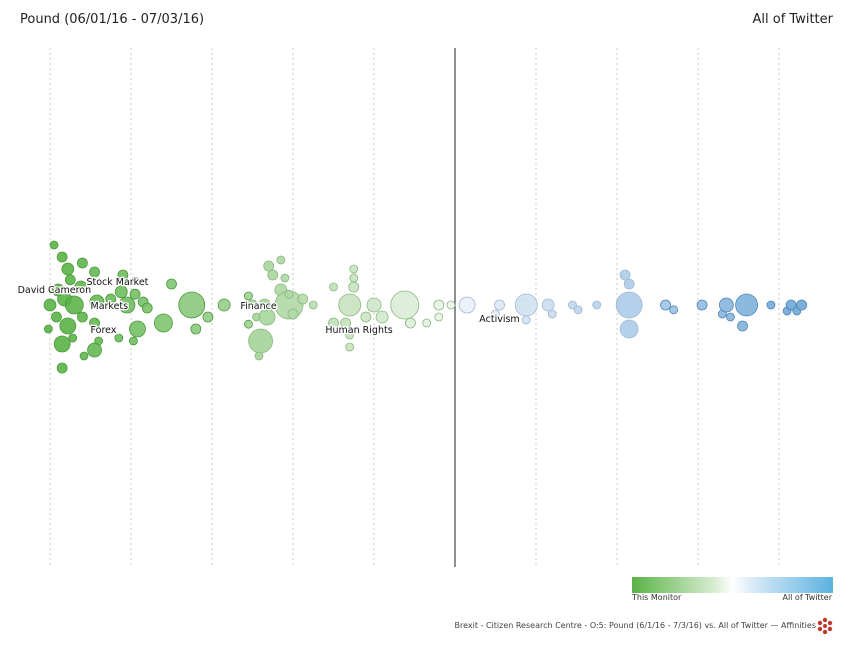 Image resolution: width=853 pixels, height=653 pixels. I want to click on bubble-label: Markets, so click(110, 306).